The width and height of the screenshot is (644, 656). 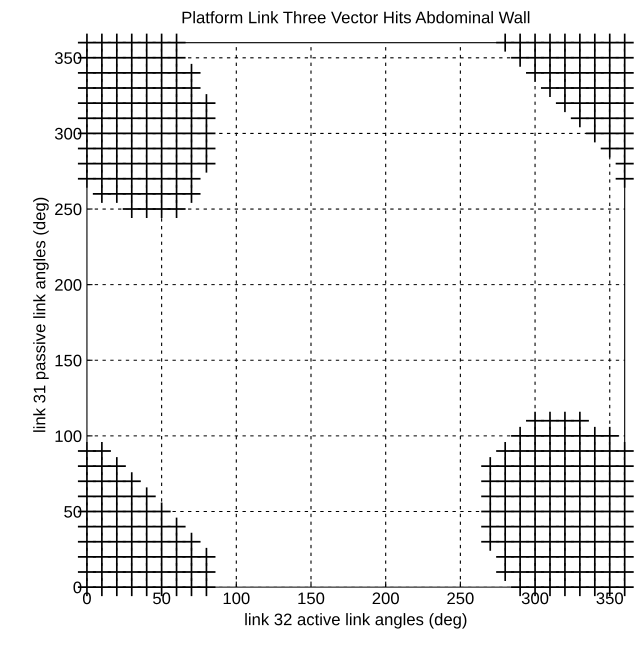 I want to click on y-tick-label: 250, so click(x=68, y=209).